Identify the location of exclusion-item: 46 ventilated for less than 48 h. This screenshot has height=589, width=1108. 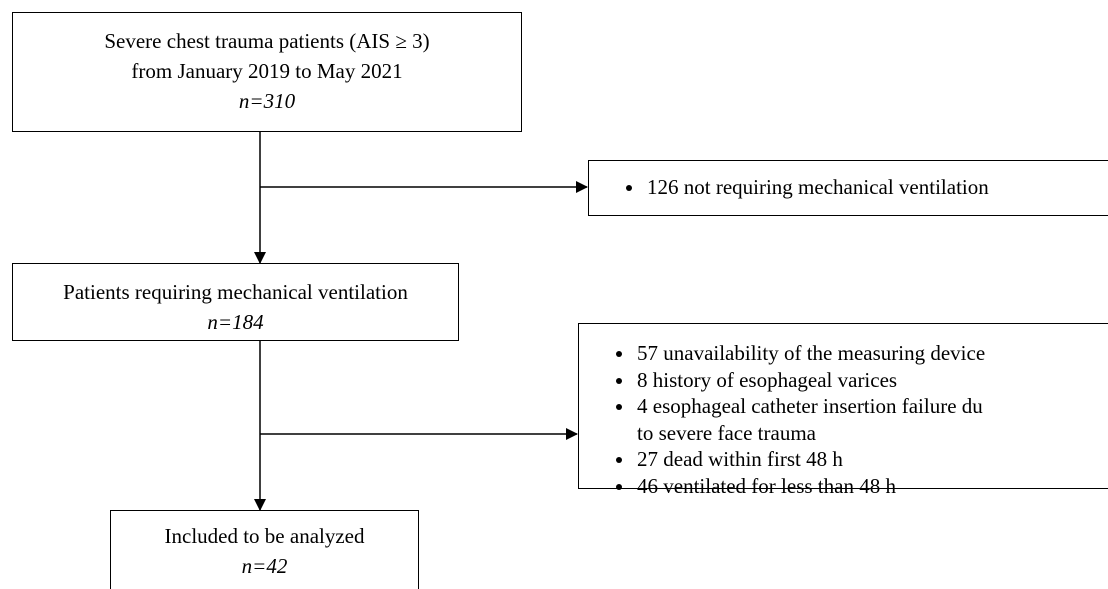
(871, 486).